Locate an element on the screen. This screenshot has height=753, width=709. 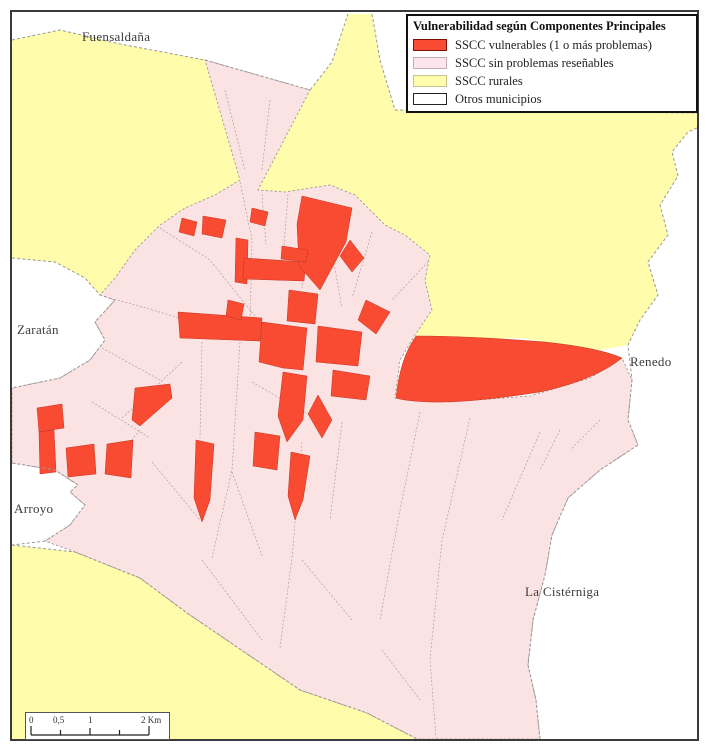
legend-swatch-no-problems is located at coordinates (430, 63).